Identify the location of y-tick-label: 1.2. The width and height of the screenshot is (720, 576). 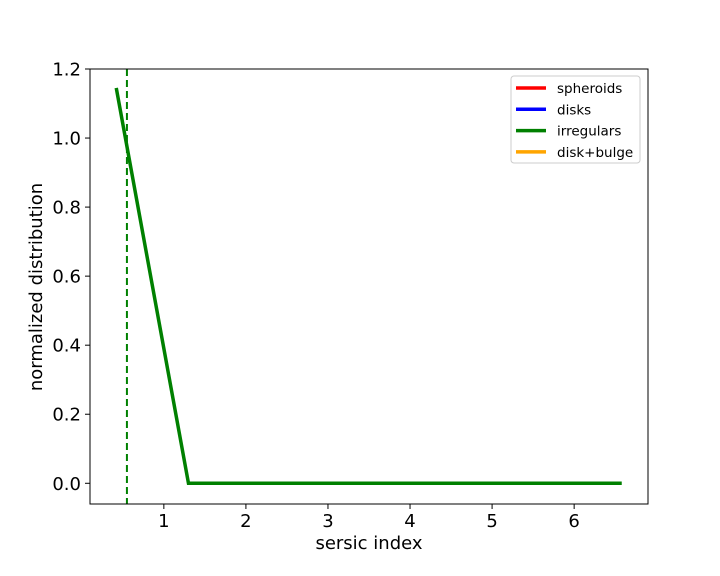
(66, 70).